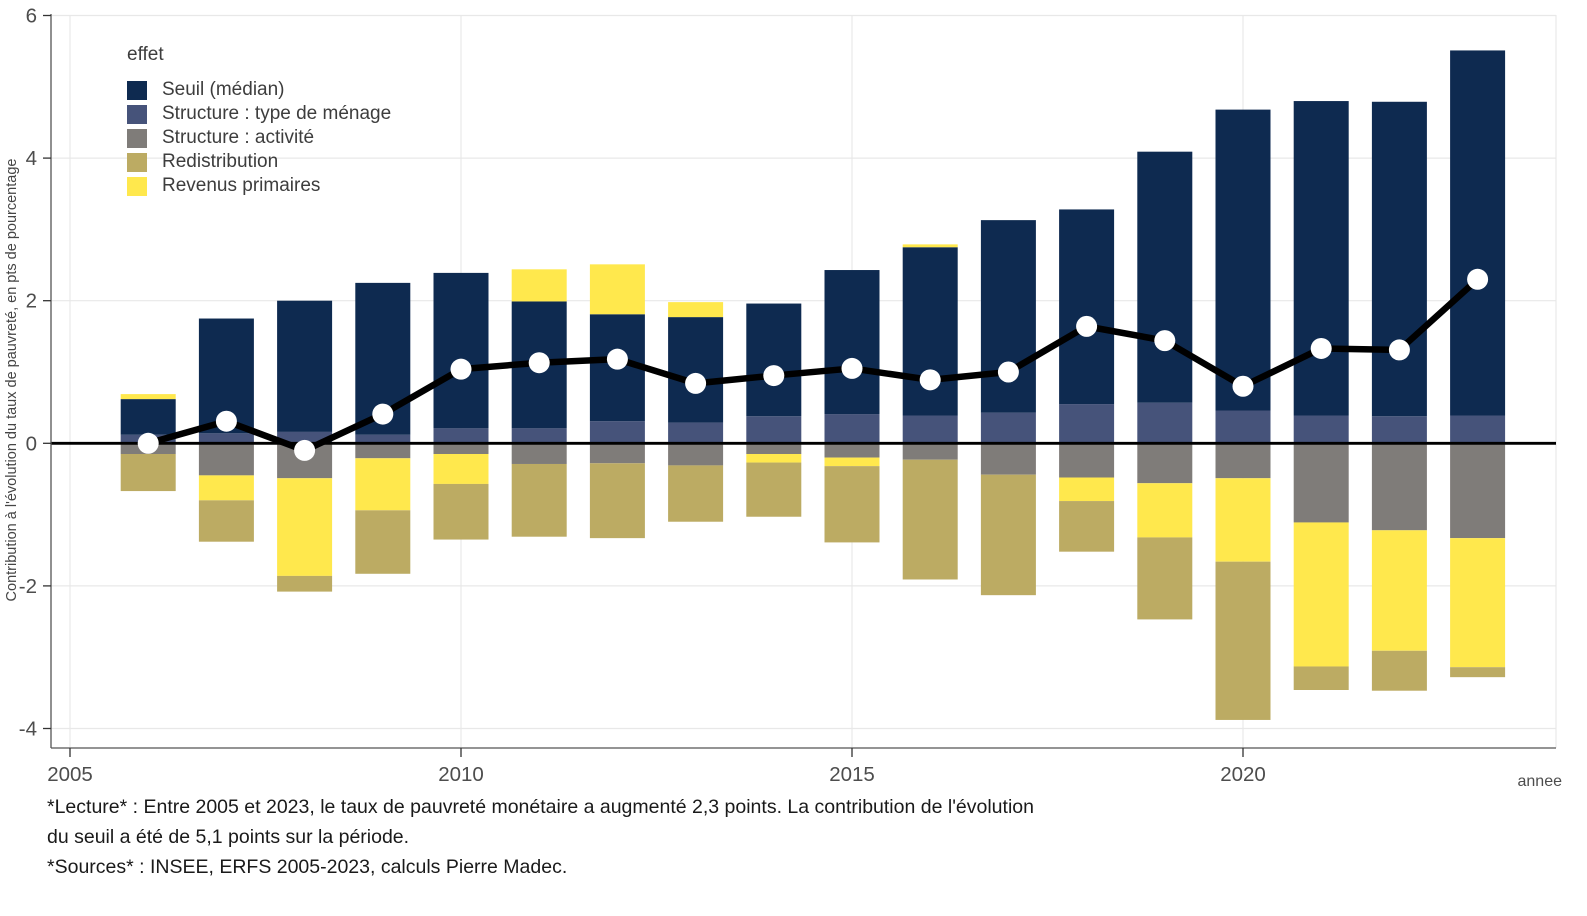 Image resolution: width=1587 pixels, height=916 pixels. I want to click on x-axis-title: annee, so click(1540, 781).